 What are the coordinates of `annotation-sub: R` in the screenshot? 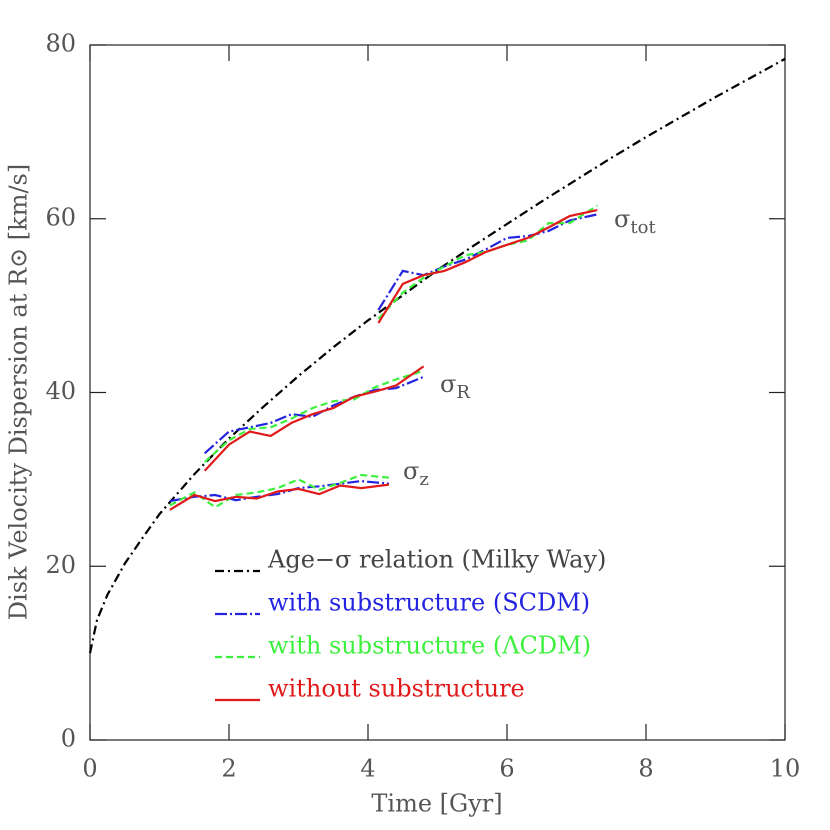 It's located at (463, 392).